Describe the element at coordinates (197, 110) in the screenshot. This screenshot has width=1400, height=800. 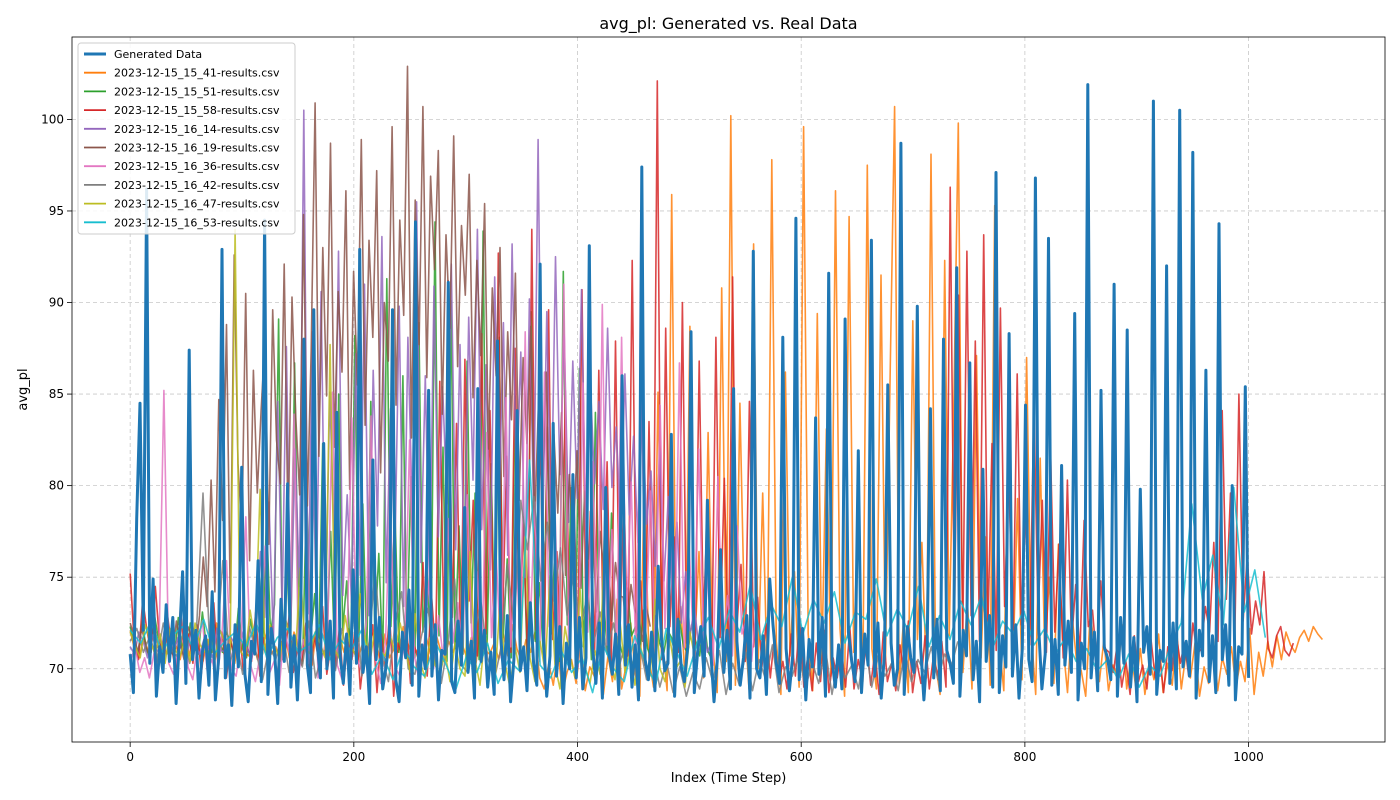
I see `legend-entry: 2023-12-15_15_58-results.csv` at that location.